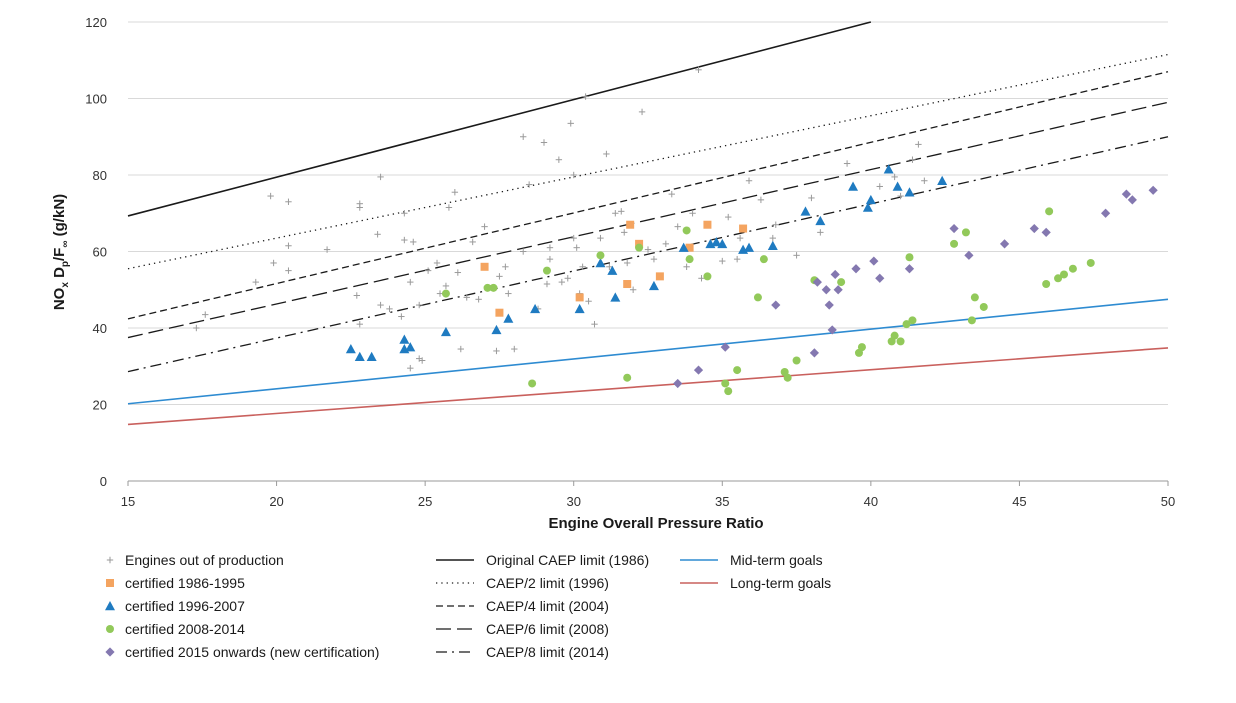 The width and height of the screenshot is (1236, 703). I want to click on y-axis-title: NOx Dp/F∞ (g/kN), so click(61, 252).